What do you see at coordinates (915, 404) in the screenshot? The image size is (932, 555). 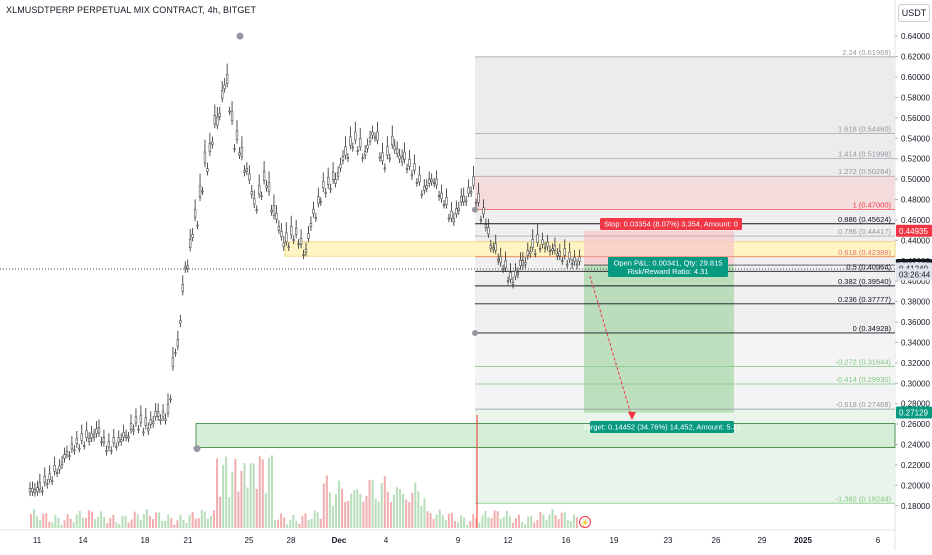 I see `y-tick-label: 0.28000` at bounding box center [915, 404].